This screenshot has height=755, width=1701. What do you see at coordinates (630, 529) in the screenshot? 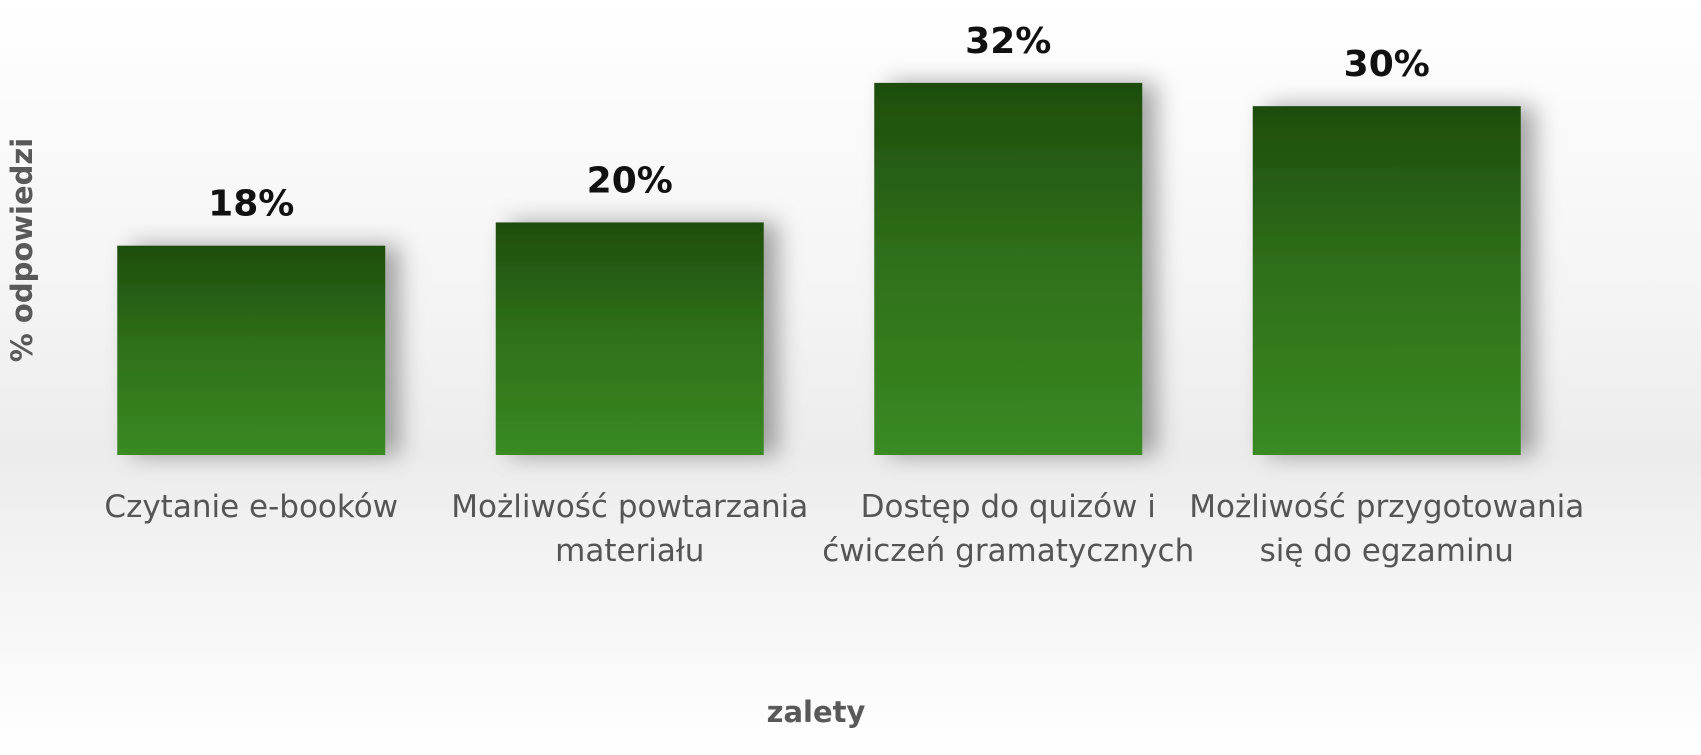
I see `x-tick-label: Możliwość powtarzania materiału` at bounding box center [630, 529].